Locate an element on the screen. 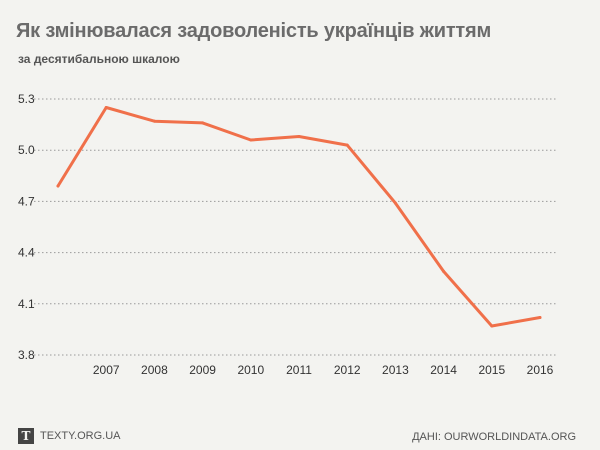  texty-logo-icon: T is located at coordinates (26, 436).